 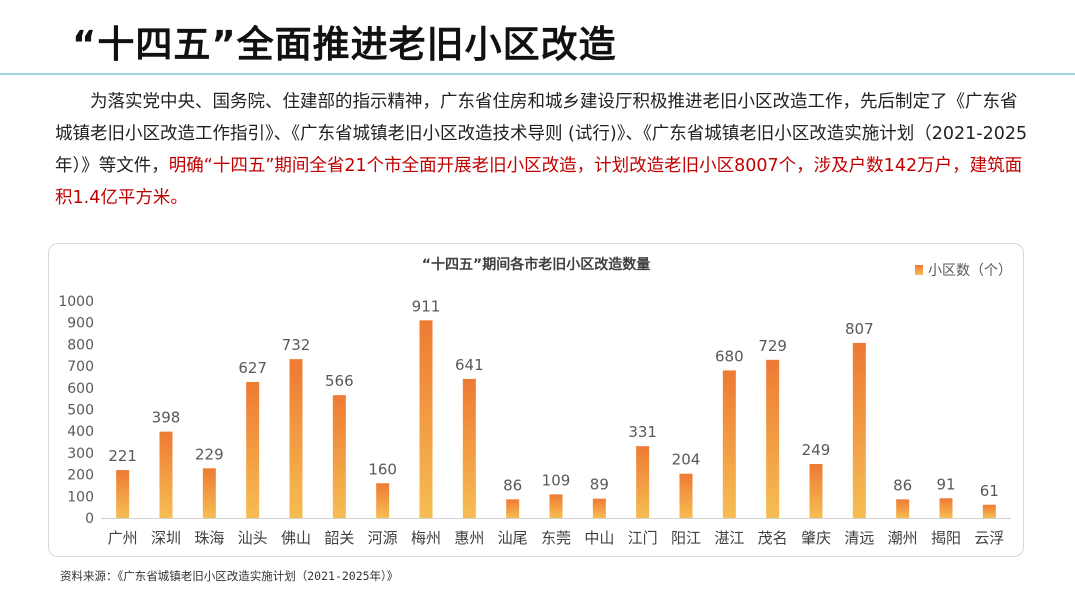 I want to click on x-tick-label: 云浮, so click(x=989, y=538).